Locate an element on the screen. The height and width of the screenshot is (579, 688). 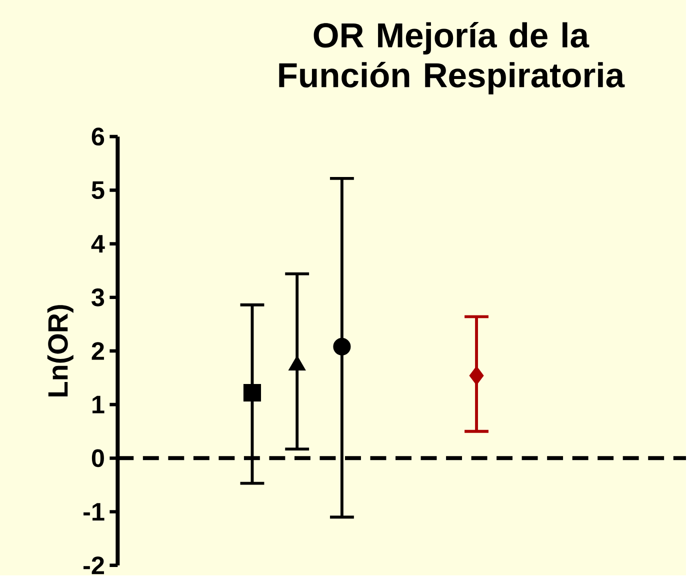
y-tick-label: 5 is located at coordinates (98, 191).